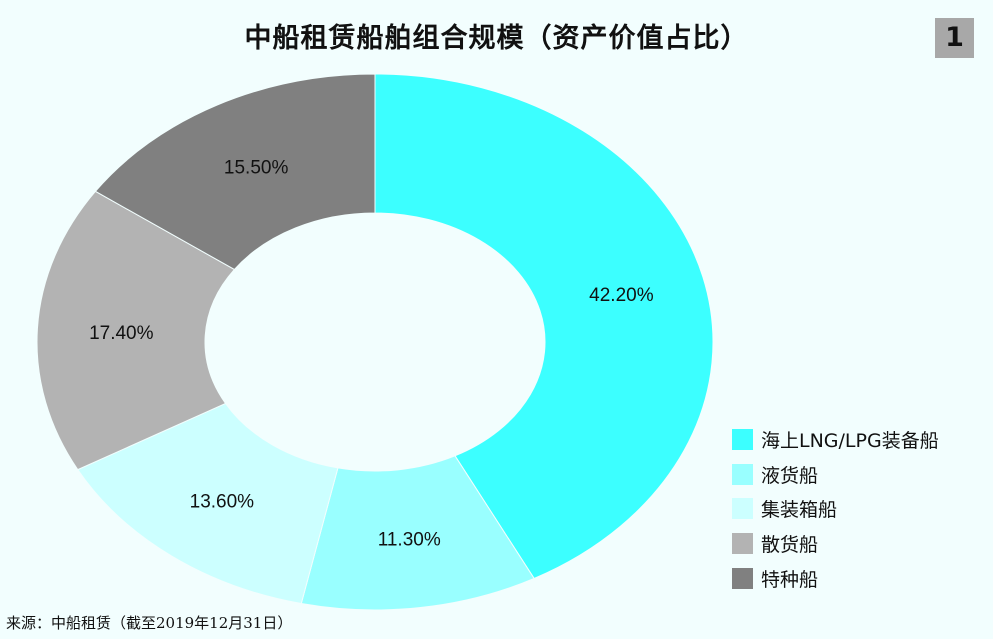  Describe the element at coordinates (799, 510) in the screenshot. I see `legend-label: 集装箱船` at that location.